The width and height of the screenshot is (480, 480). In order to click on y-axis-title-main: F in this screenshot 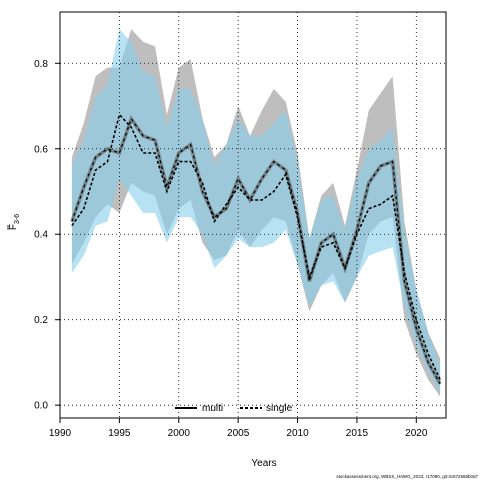, I will do `click(13, 227)`.